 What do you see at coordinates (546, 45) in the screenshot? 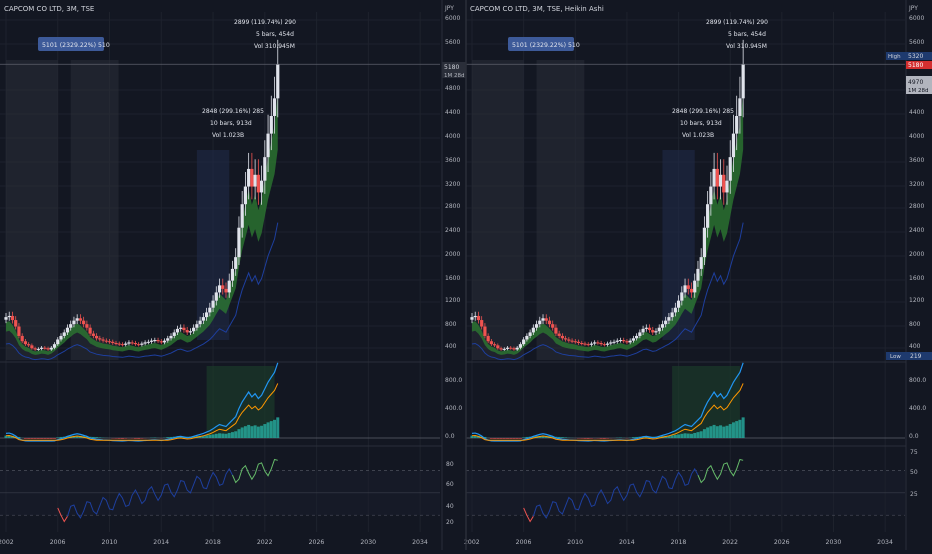
I see `range-label: 5101 (2329.22%) 510` at bounding box center [546, 45].